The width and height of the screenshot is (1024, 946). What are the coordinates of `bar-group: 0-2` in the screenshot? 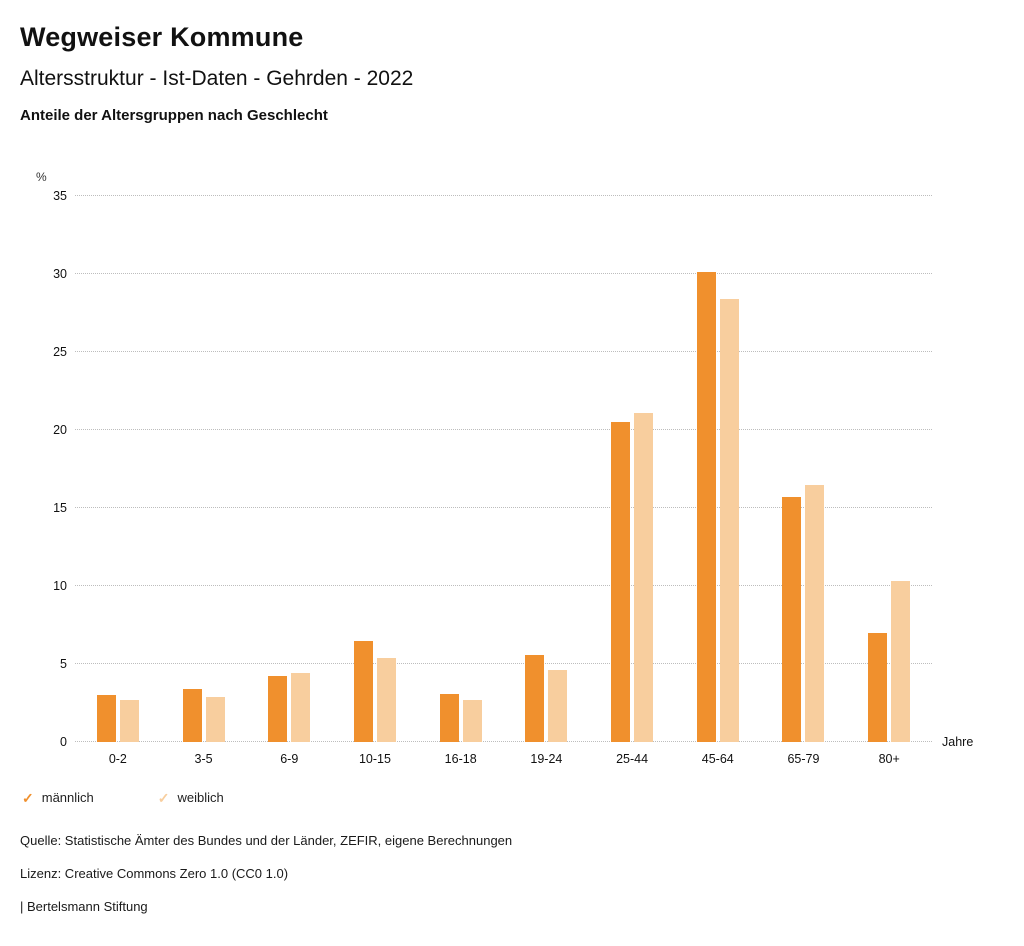 It's located at (118, 481).